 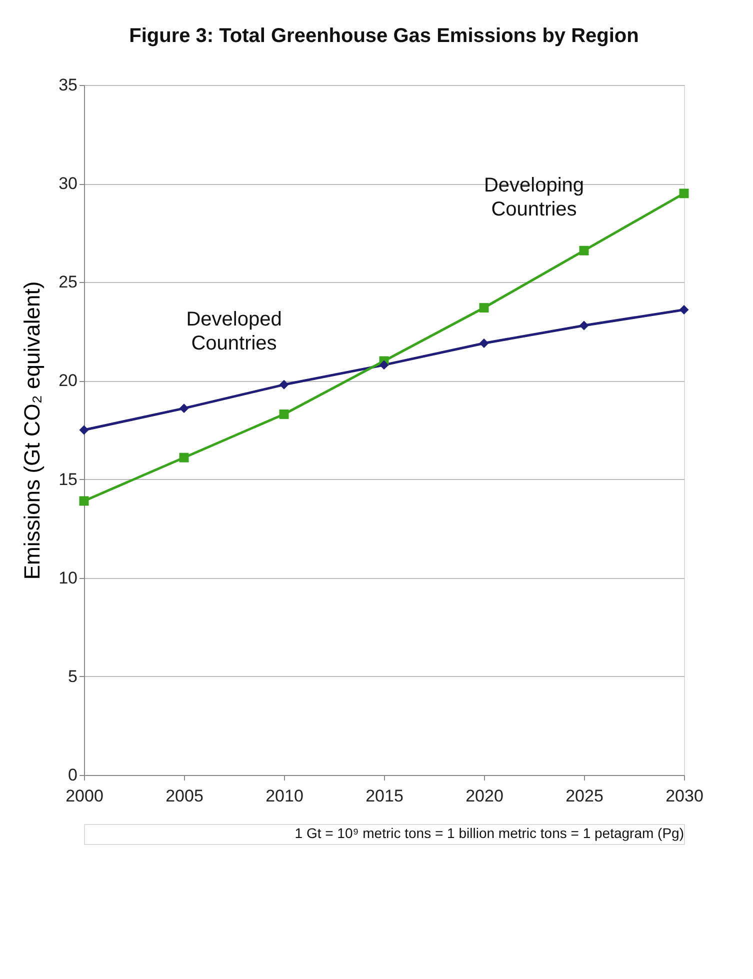 I want to click on y-tick-label: 20, so click(x=68, y=380).